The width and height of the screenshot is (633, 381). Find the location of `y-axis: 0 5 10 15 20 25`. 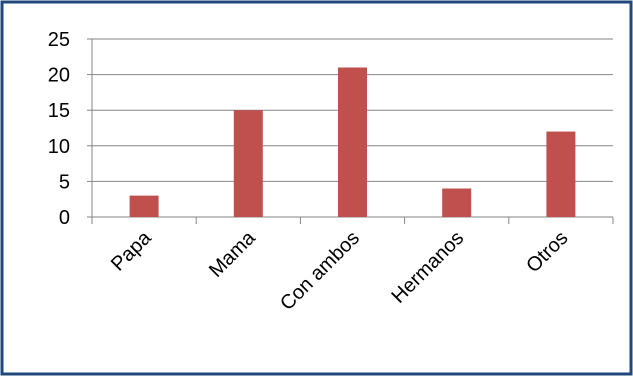

y-axis: 0 5 10 15 20 25 is located at coordinates (70, 129).